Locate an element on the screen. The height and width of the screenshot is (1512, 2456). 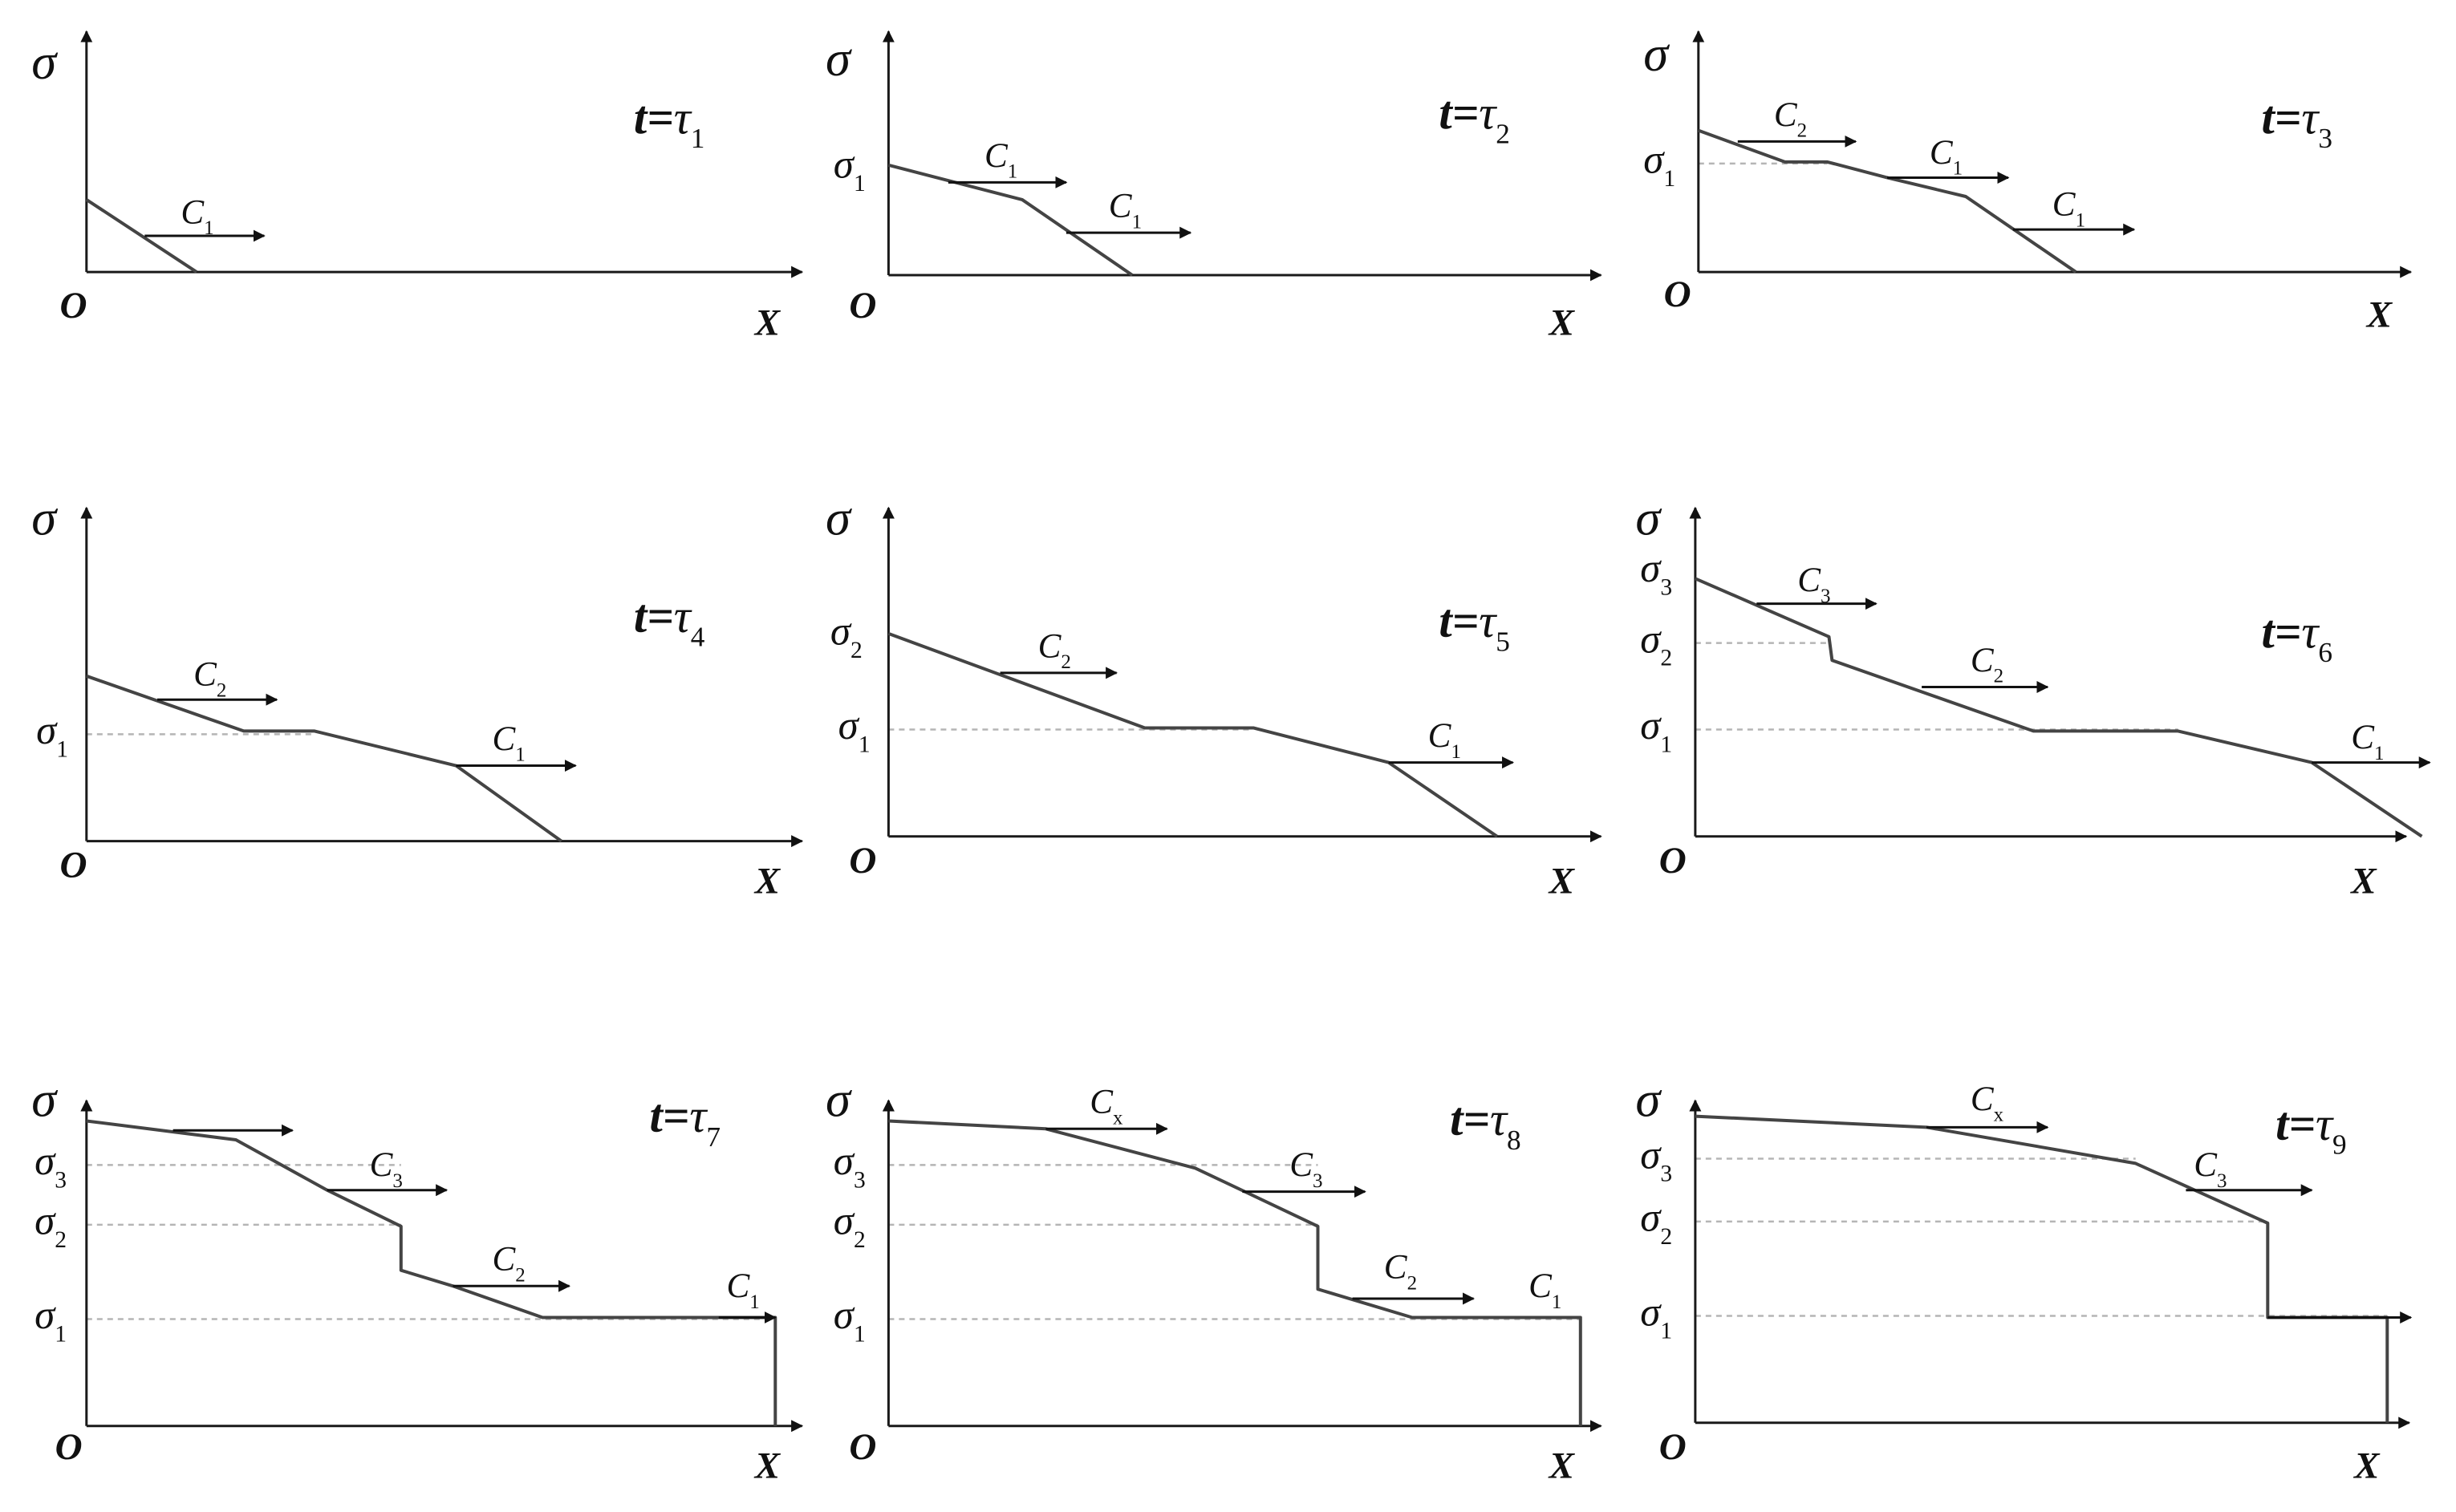
time-label: t=τ6 is located at coordinates (2296, 637).